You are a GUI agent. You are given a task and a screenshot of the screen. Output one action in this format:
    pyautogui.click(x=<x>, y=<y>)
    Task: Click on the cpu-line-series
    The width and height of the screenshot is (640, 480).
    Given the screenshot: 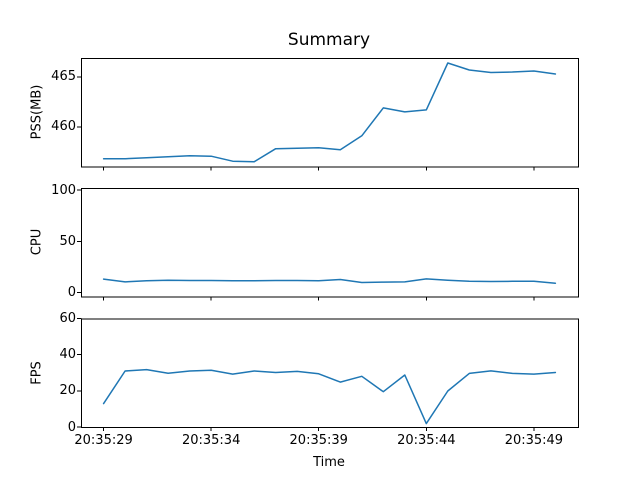 What is the action you would take?
    pyautogui.click(x=329, y=281)
    